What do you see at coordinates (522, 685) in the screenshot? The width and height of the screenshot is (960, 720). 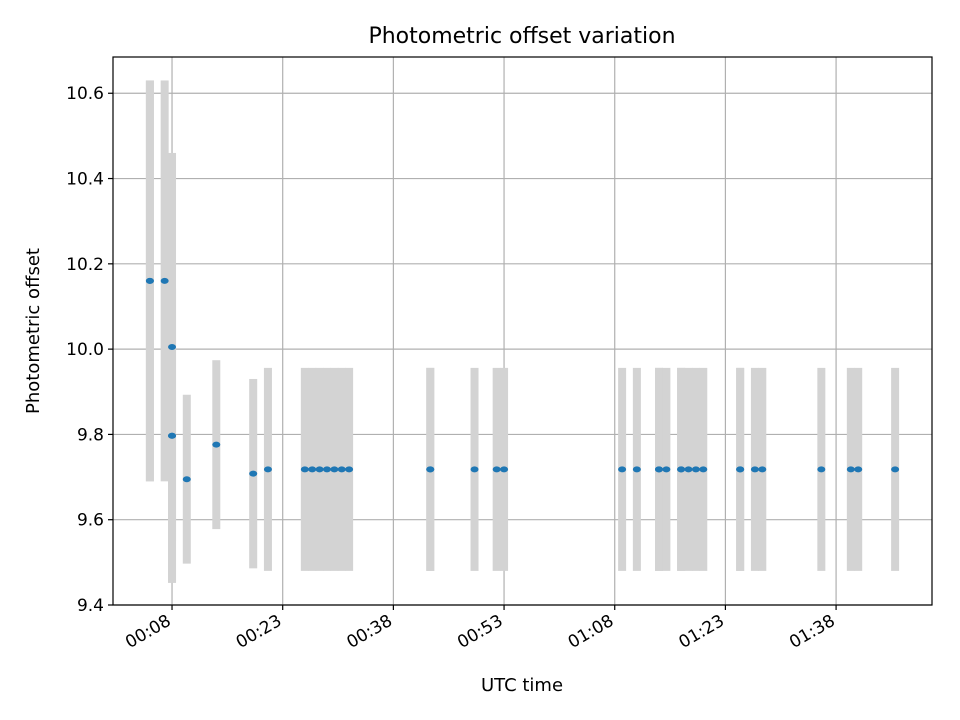 I see `x-axis-label: UTC time` at bounding box center [522, 685].